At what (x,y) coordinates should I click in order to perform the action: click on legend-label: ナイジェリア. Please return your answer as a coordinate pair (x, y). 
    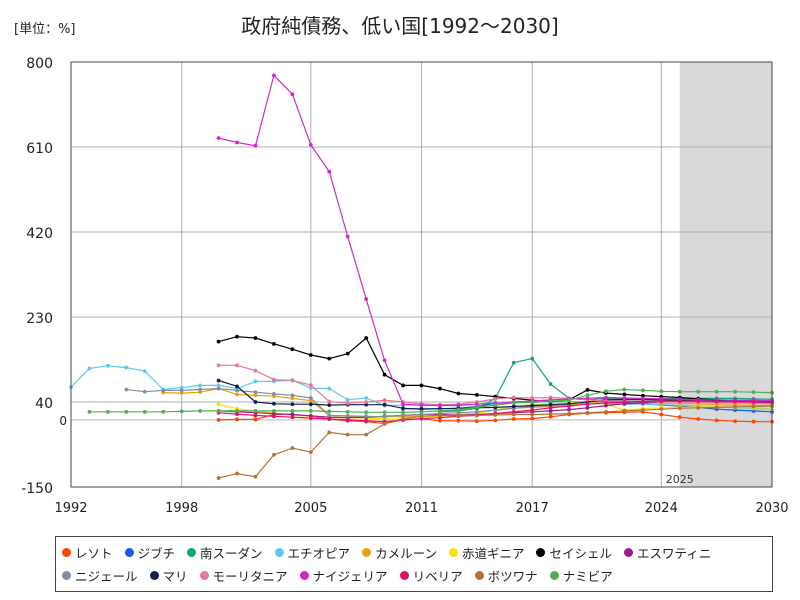
    Looking at the image, I should click on (350, 576).